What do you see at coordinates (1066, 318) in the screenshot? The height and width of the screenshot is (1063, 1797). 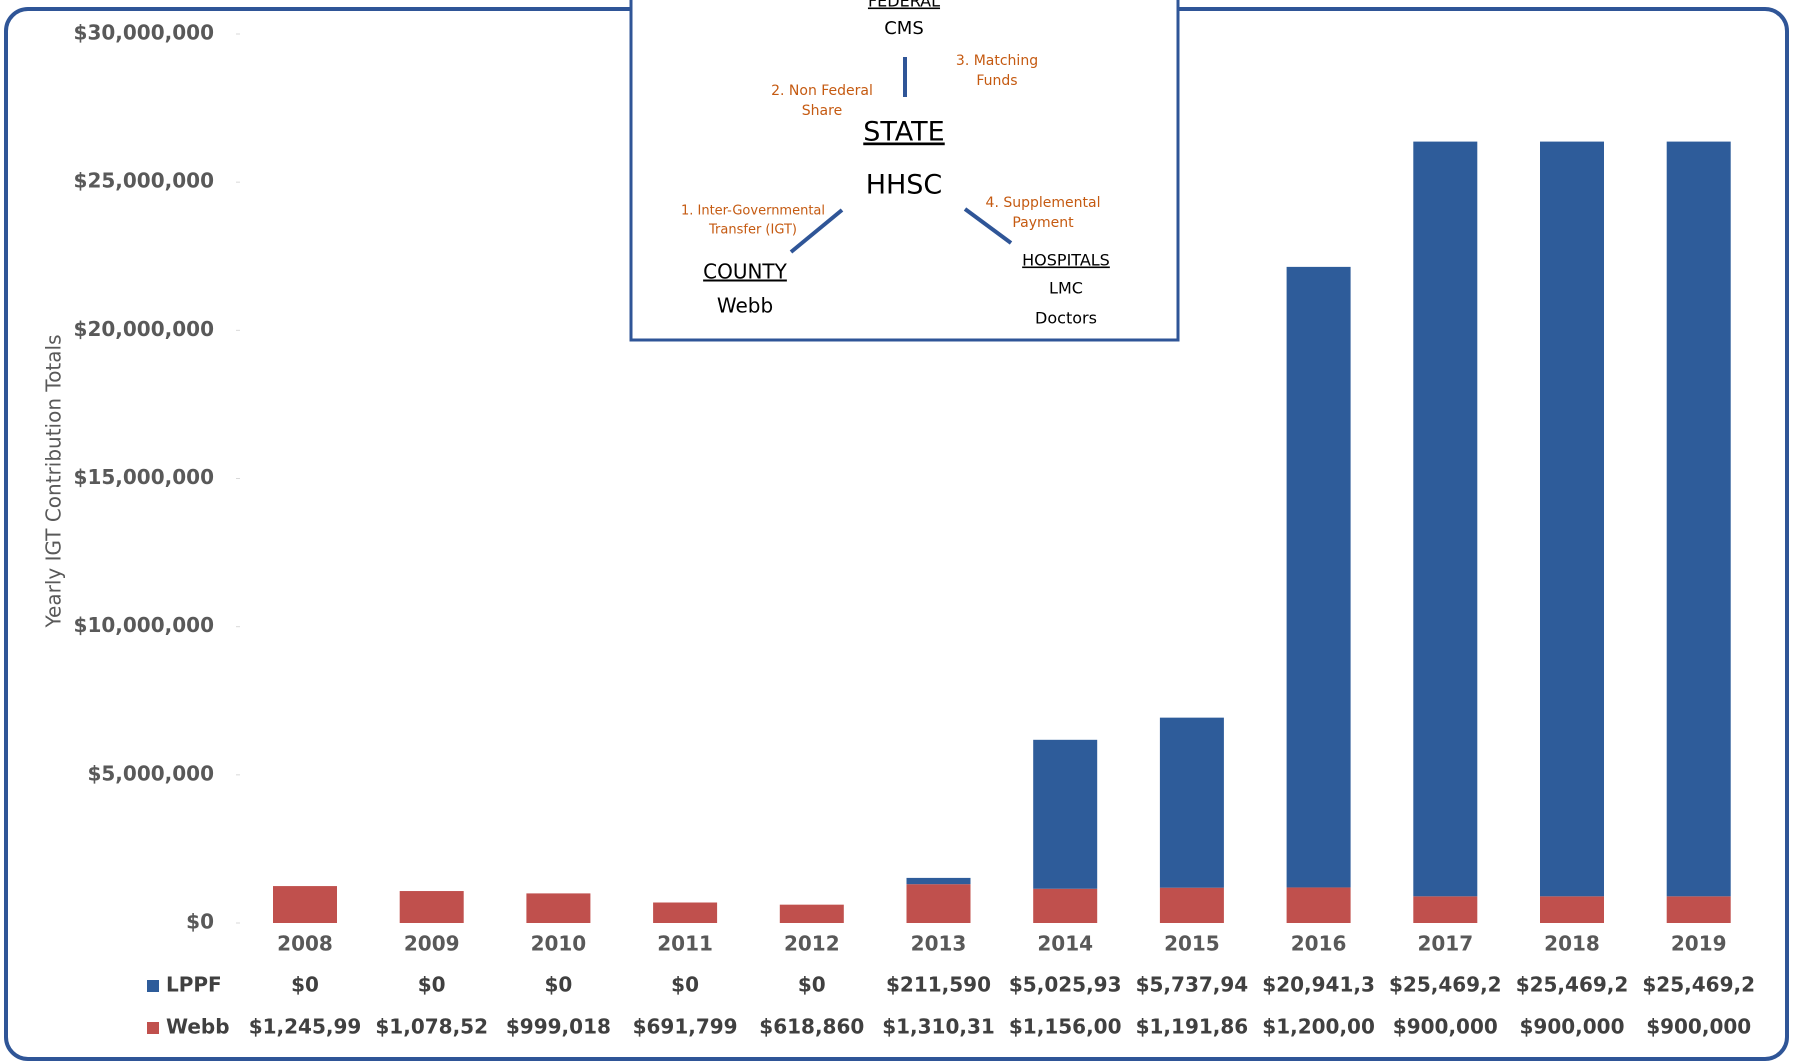 I see `diagram-label: Doctors` at bounding box center [1066, 318].